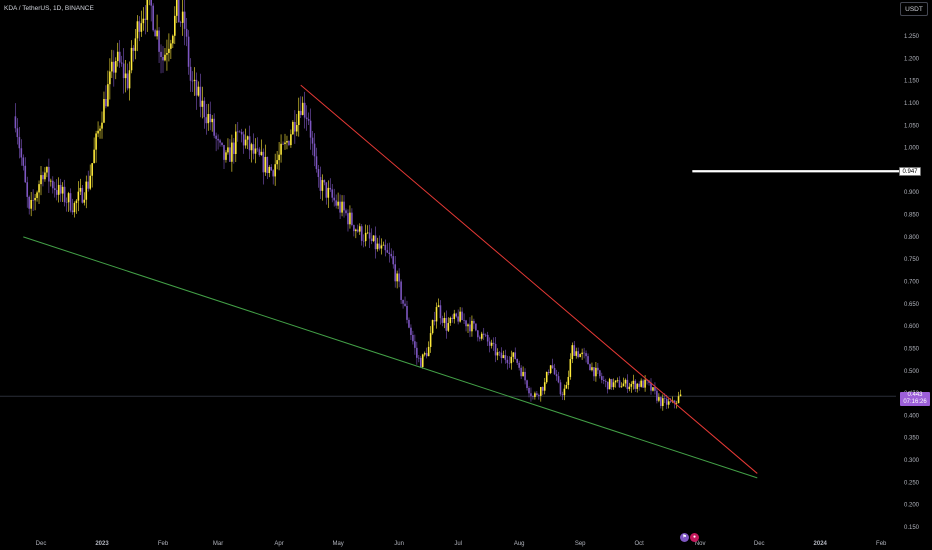  I want to click on currency-unit-button: USDT, so click(914, 9).